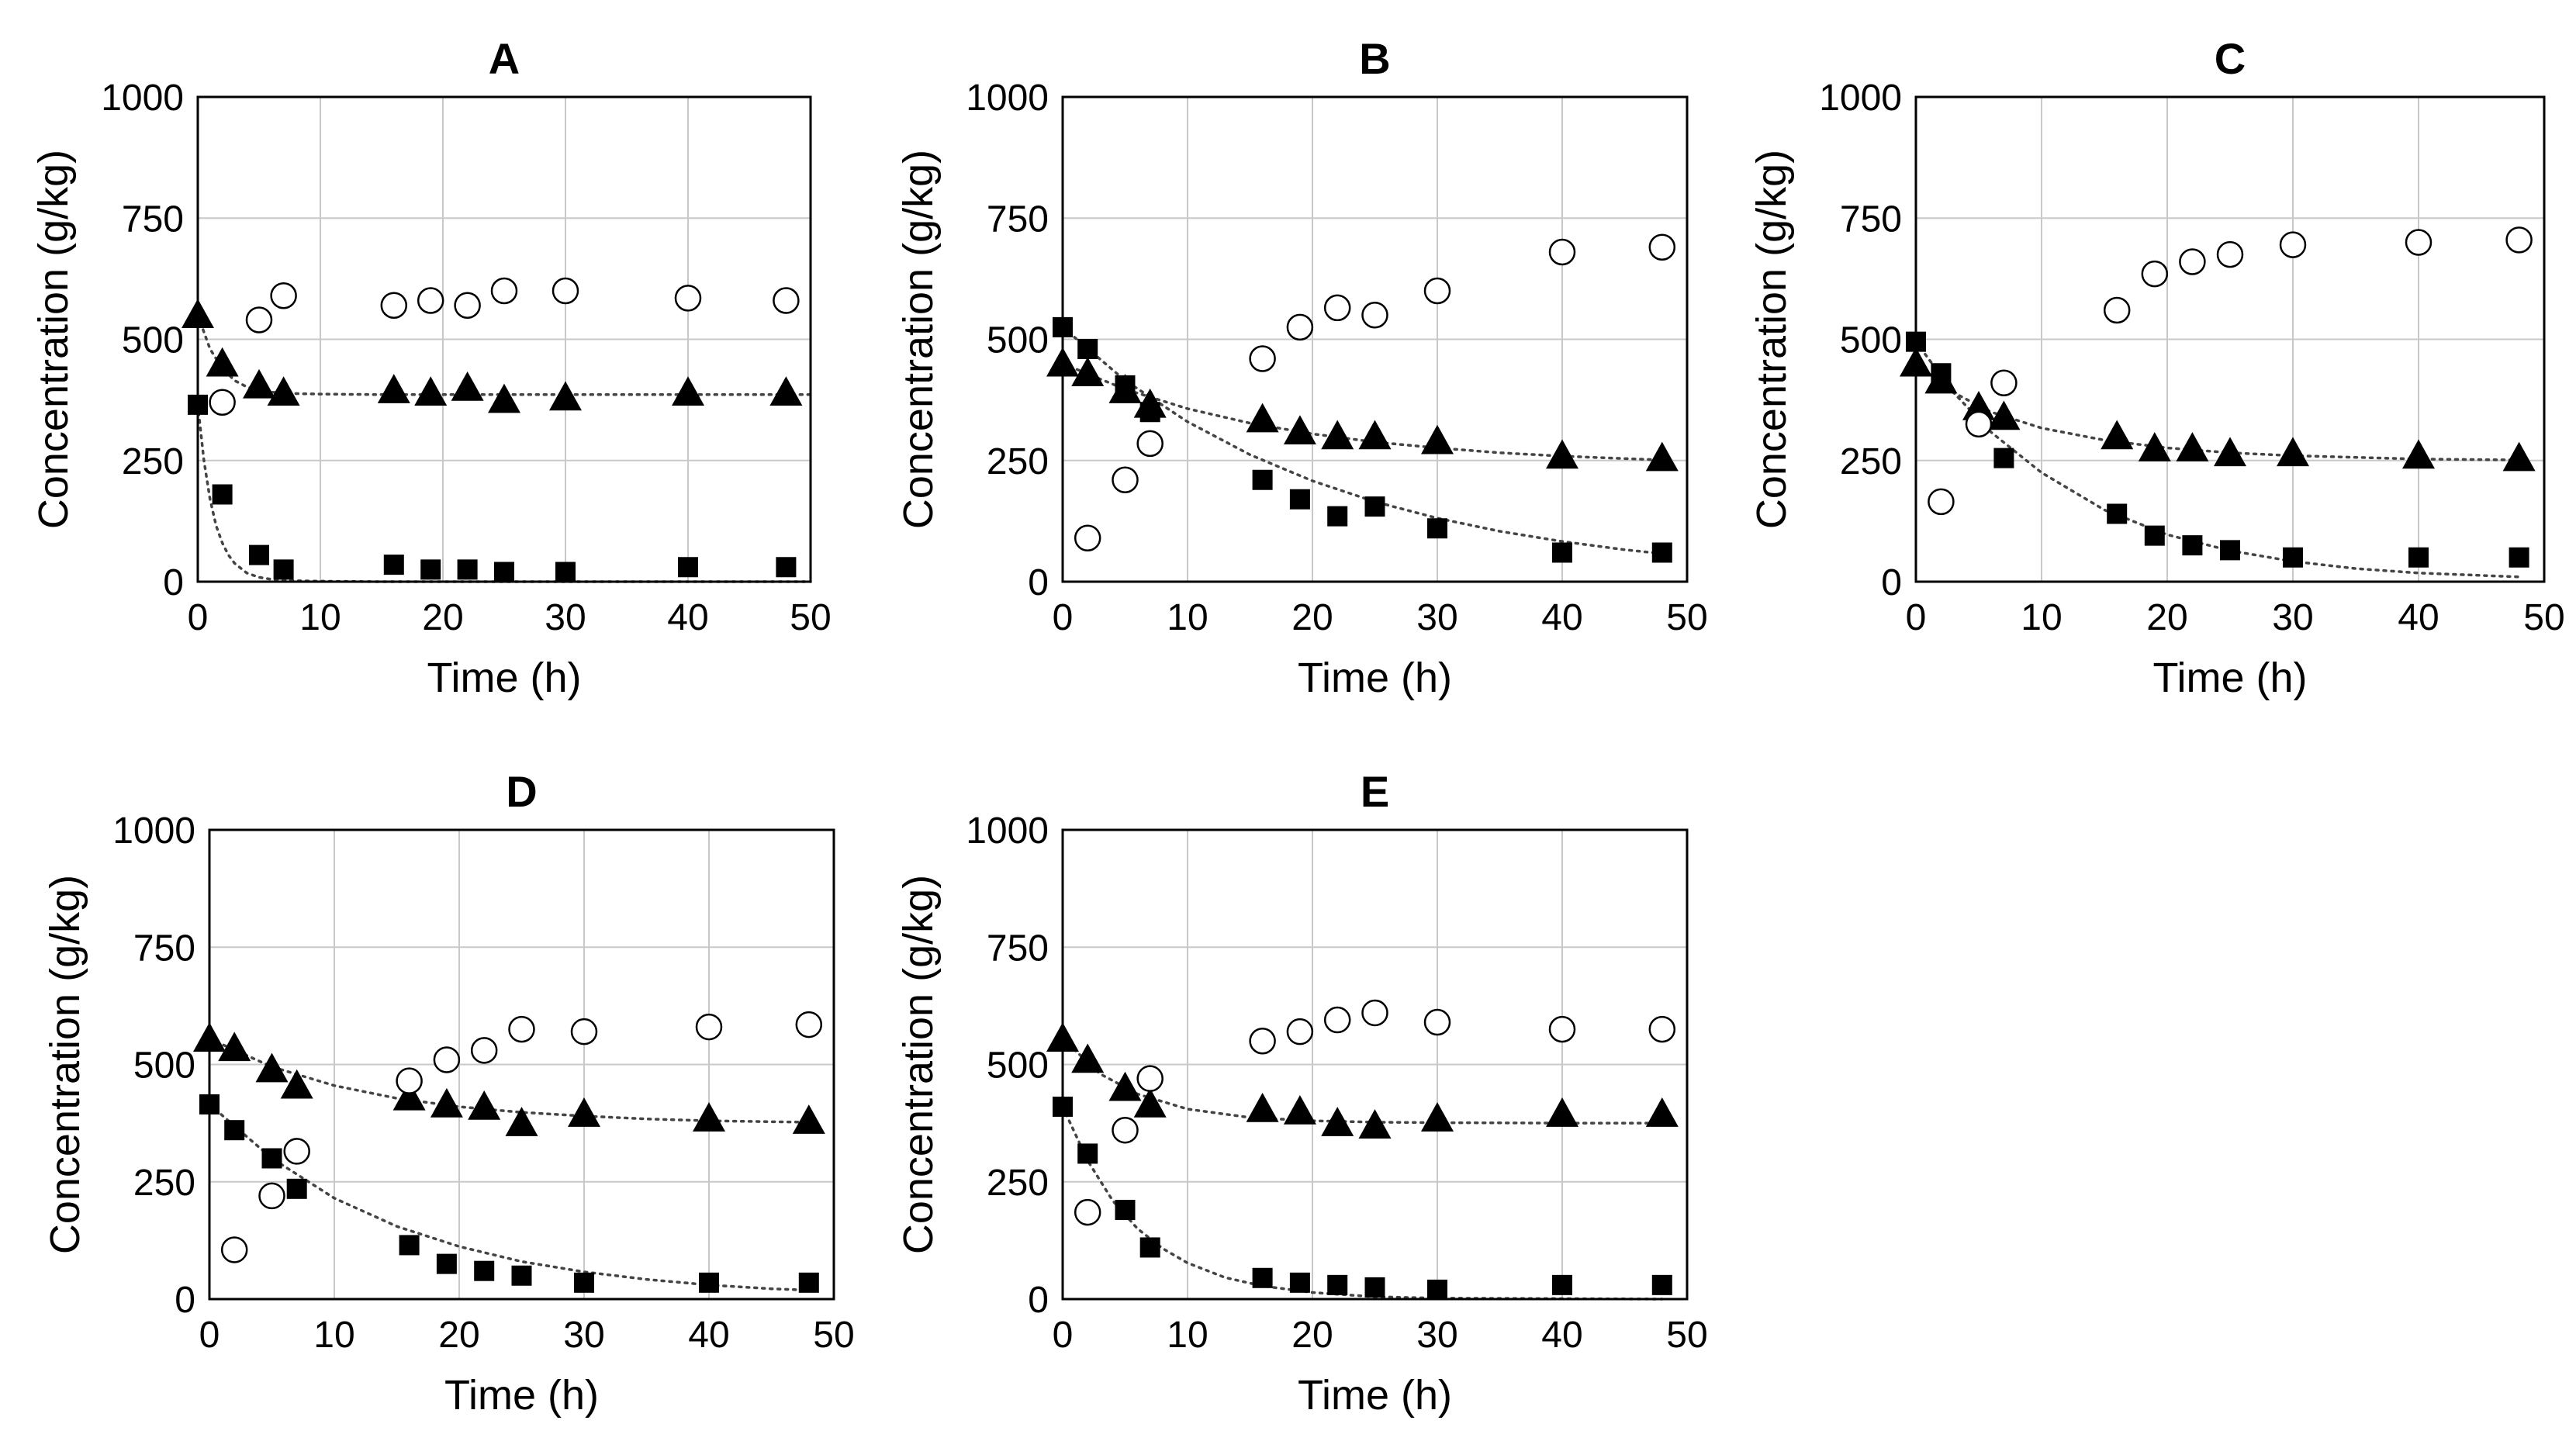  I want to click on chart-title: C, so click(2230, 58).